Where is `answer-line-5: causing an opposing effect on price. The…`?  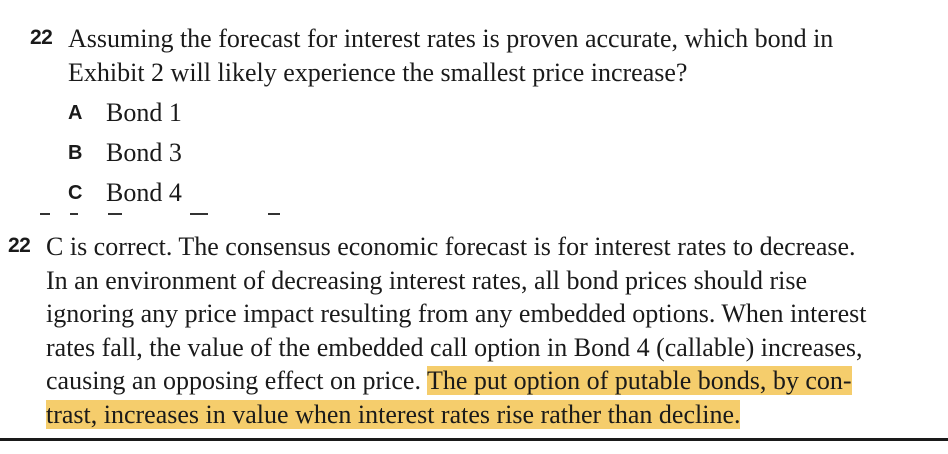 answer-line-5: causing an opposing effect on price. The… is located at coordinates (496, 381).